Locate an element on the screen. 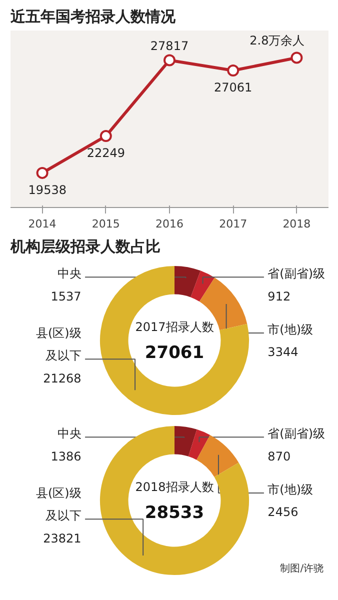 Image resolution: width=338 pixels, height=600 pixels. data-label: 23821 is located at coordinates (62, 538).